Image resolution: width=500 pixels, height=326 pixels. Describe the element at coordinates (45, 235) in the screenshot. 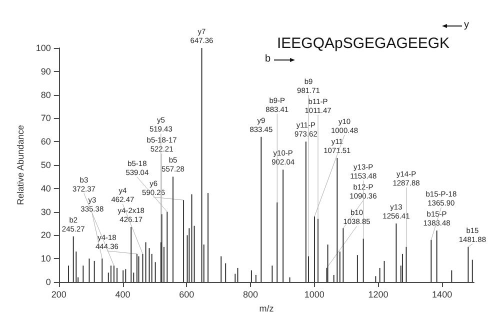

I see `y-tick-label: 20` at that location.